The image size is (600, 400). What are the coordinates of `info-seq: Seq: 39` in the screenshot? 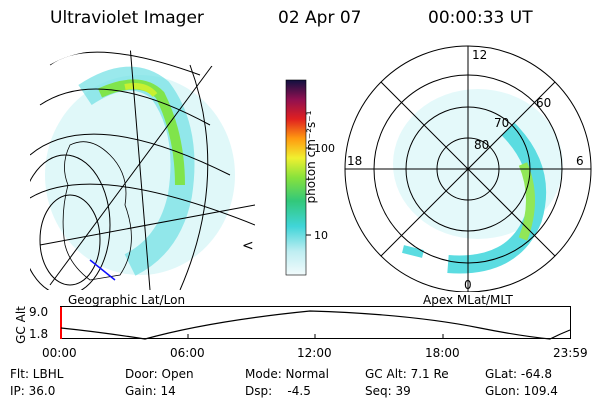 It's located at (388, 391).